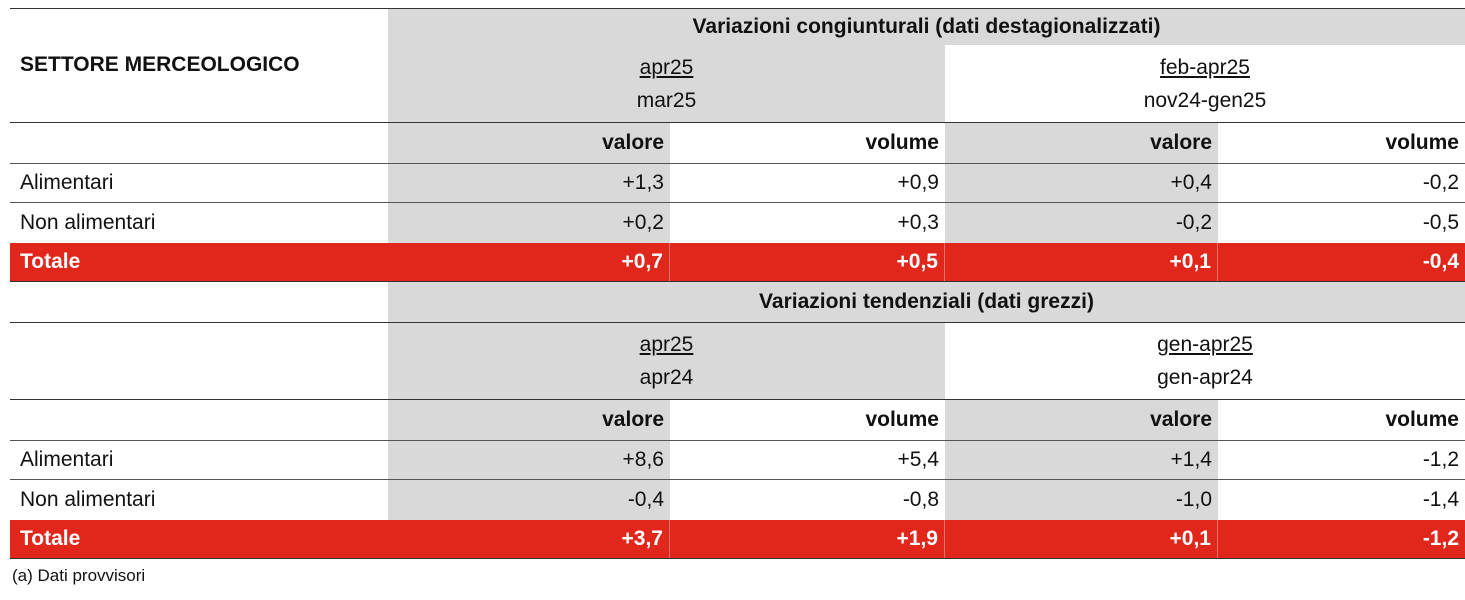 The width and height of the screenshot is (1465, 600). I want to click on total-cell: +1,9, so click(807, 539).